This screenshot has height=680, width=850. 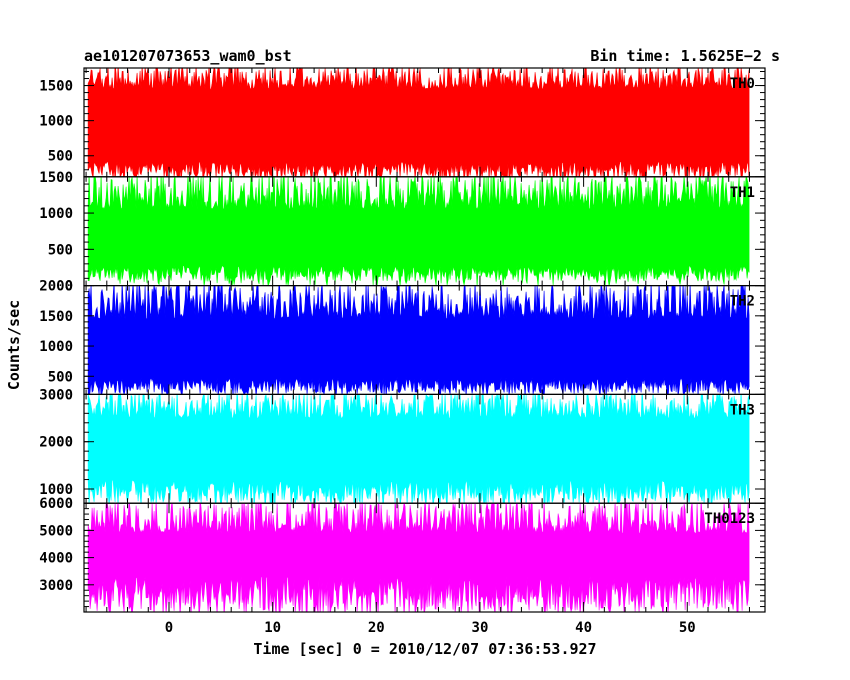 I want to click on panel-name-label: TH3, so click(x=742, y=410).